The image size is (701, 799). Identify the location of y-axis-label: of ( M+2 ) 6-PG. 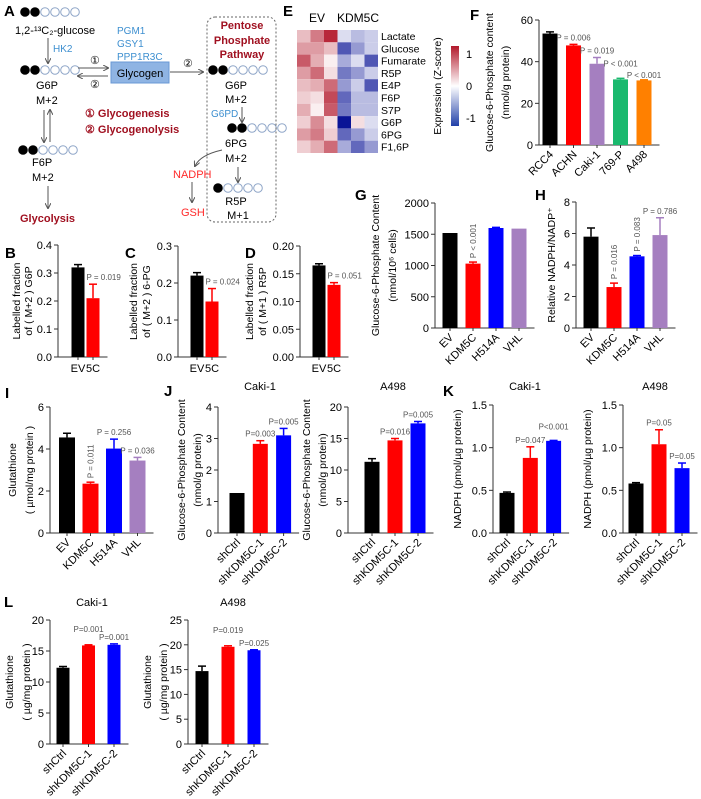
(147, 301).